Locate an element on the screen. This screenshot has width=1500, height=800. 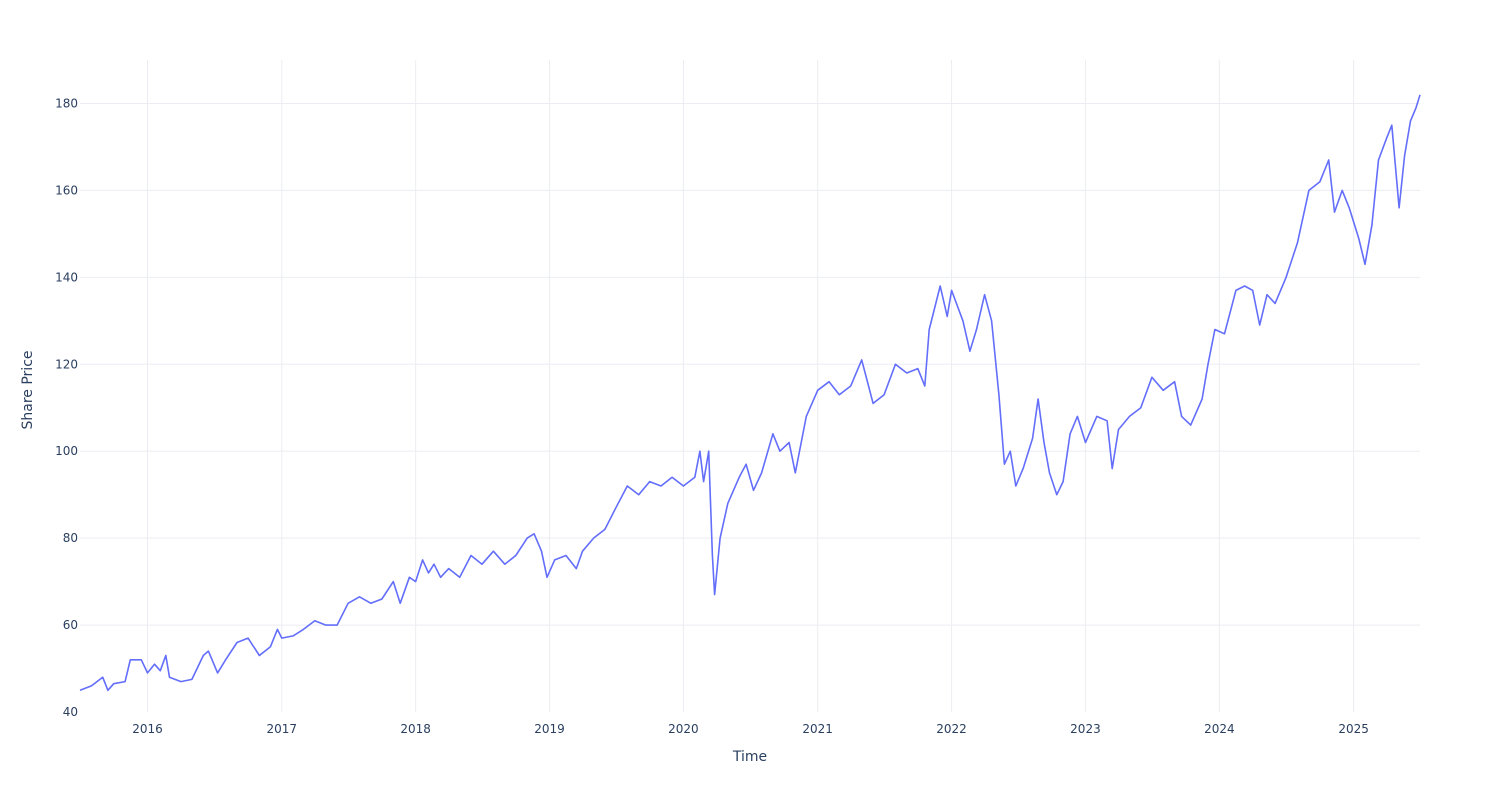
x-tick-label: 2022 is located at coordinates (951, 729).